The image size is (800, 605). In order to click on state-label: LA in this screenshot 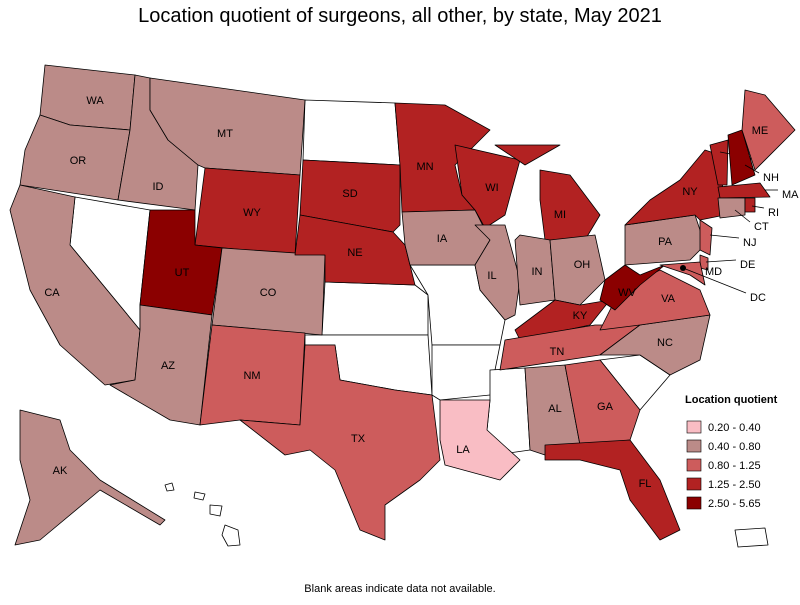, I will do `click(463, 450)`.